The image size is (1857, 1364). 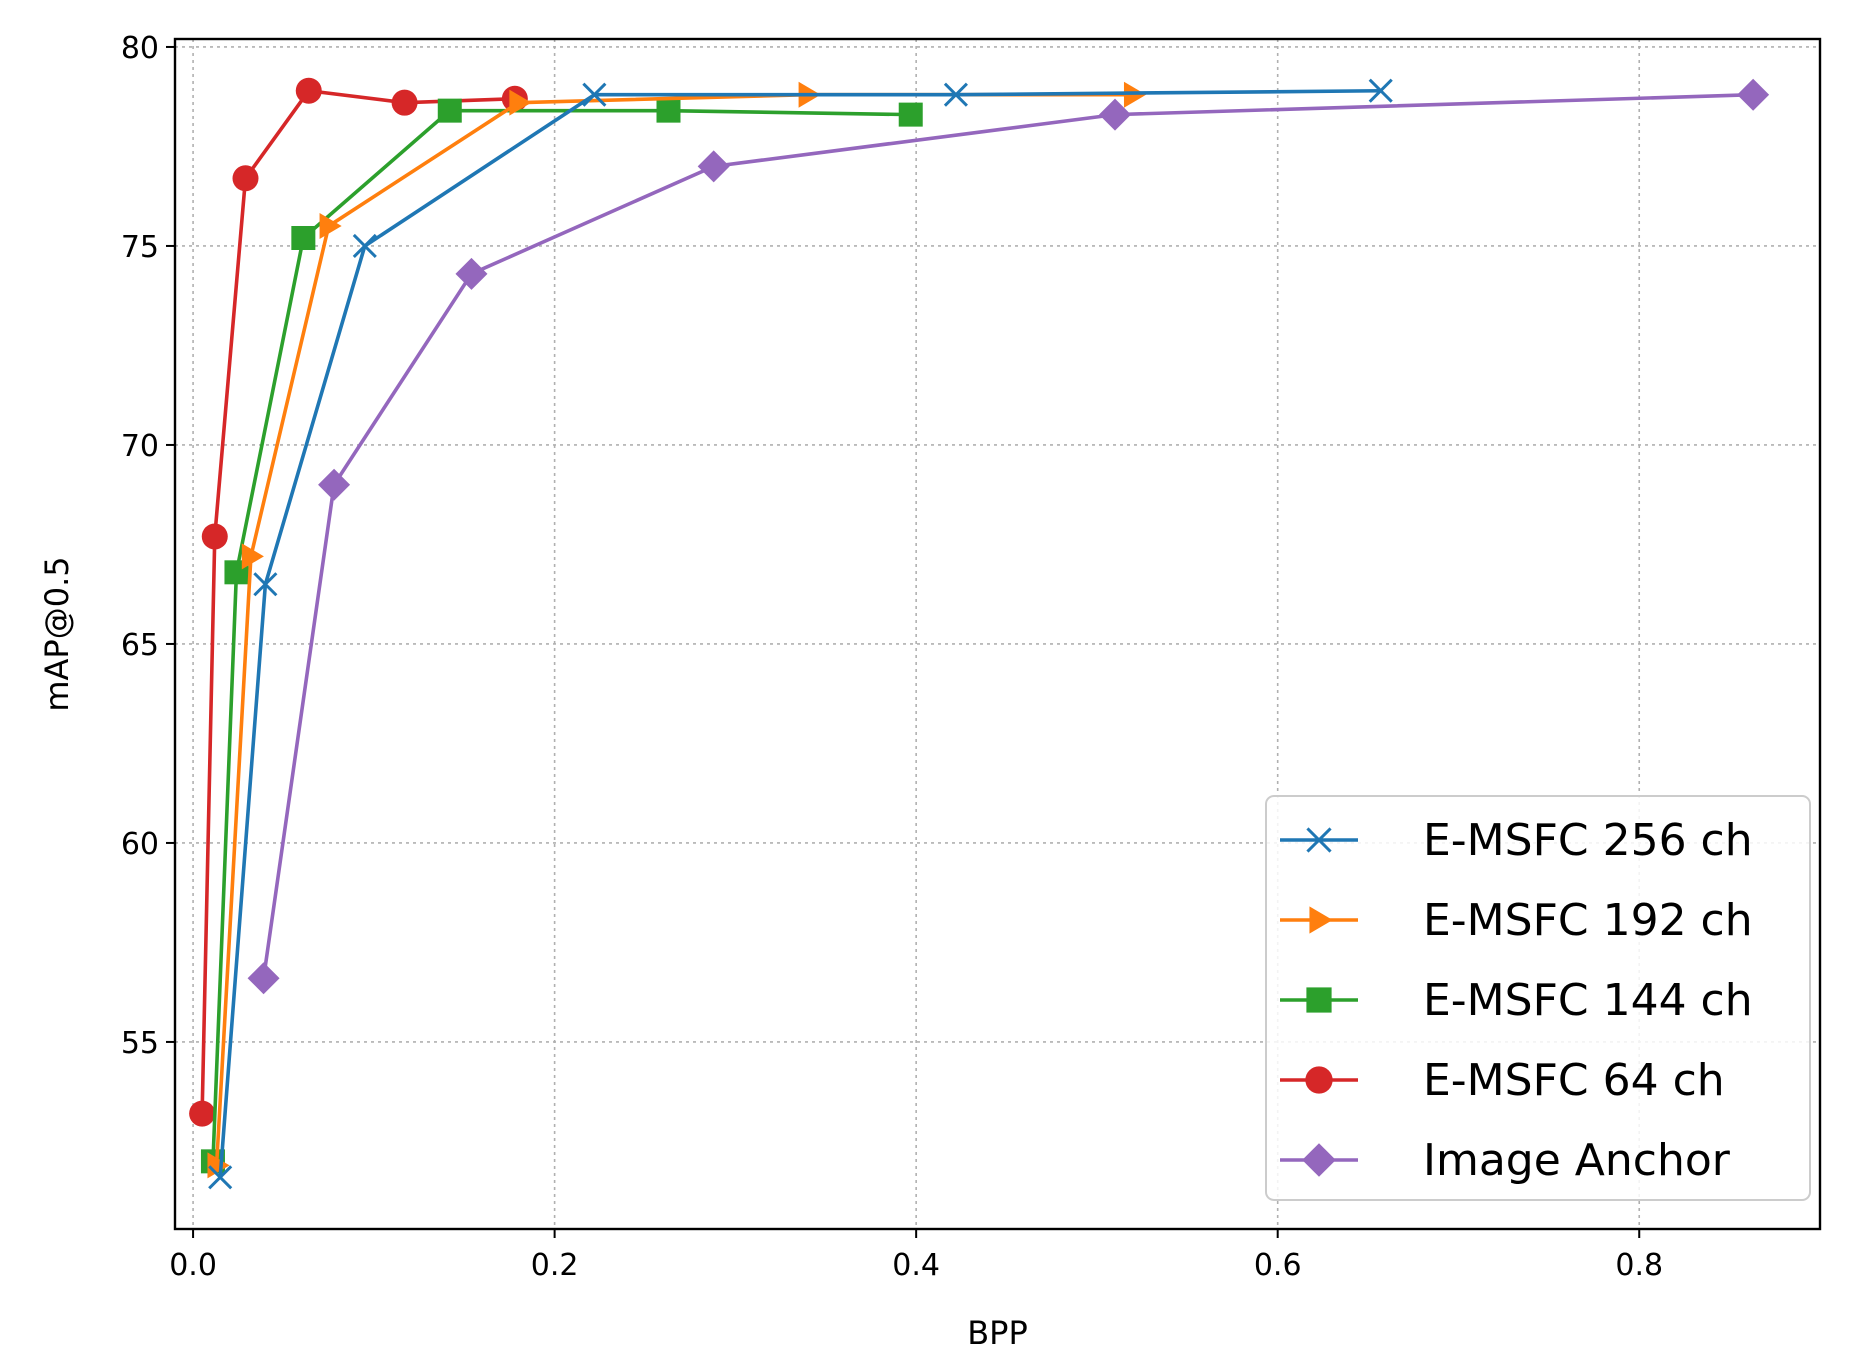 I want to click on legend-label: E-MSFC 144 ch, so click(x=1588, y=1000).